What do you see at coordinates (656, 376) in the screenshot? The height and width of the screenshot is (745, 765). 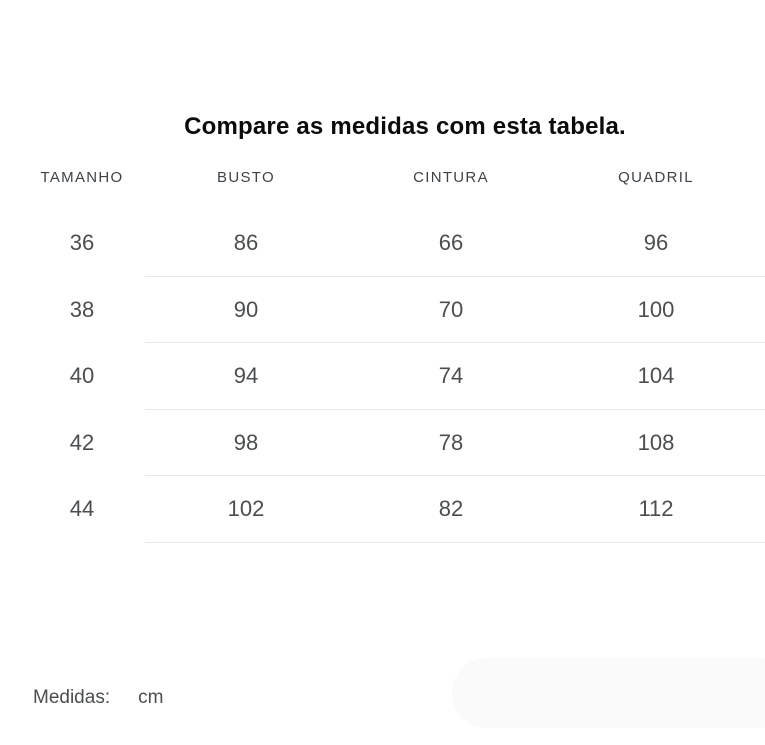 I see `cell-hip: 104` at bounding box center [656, 376].